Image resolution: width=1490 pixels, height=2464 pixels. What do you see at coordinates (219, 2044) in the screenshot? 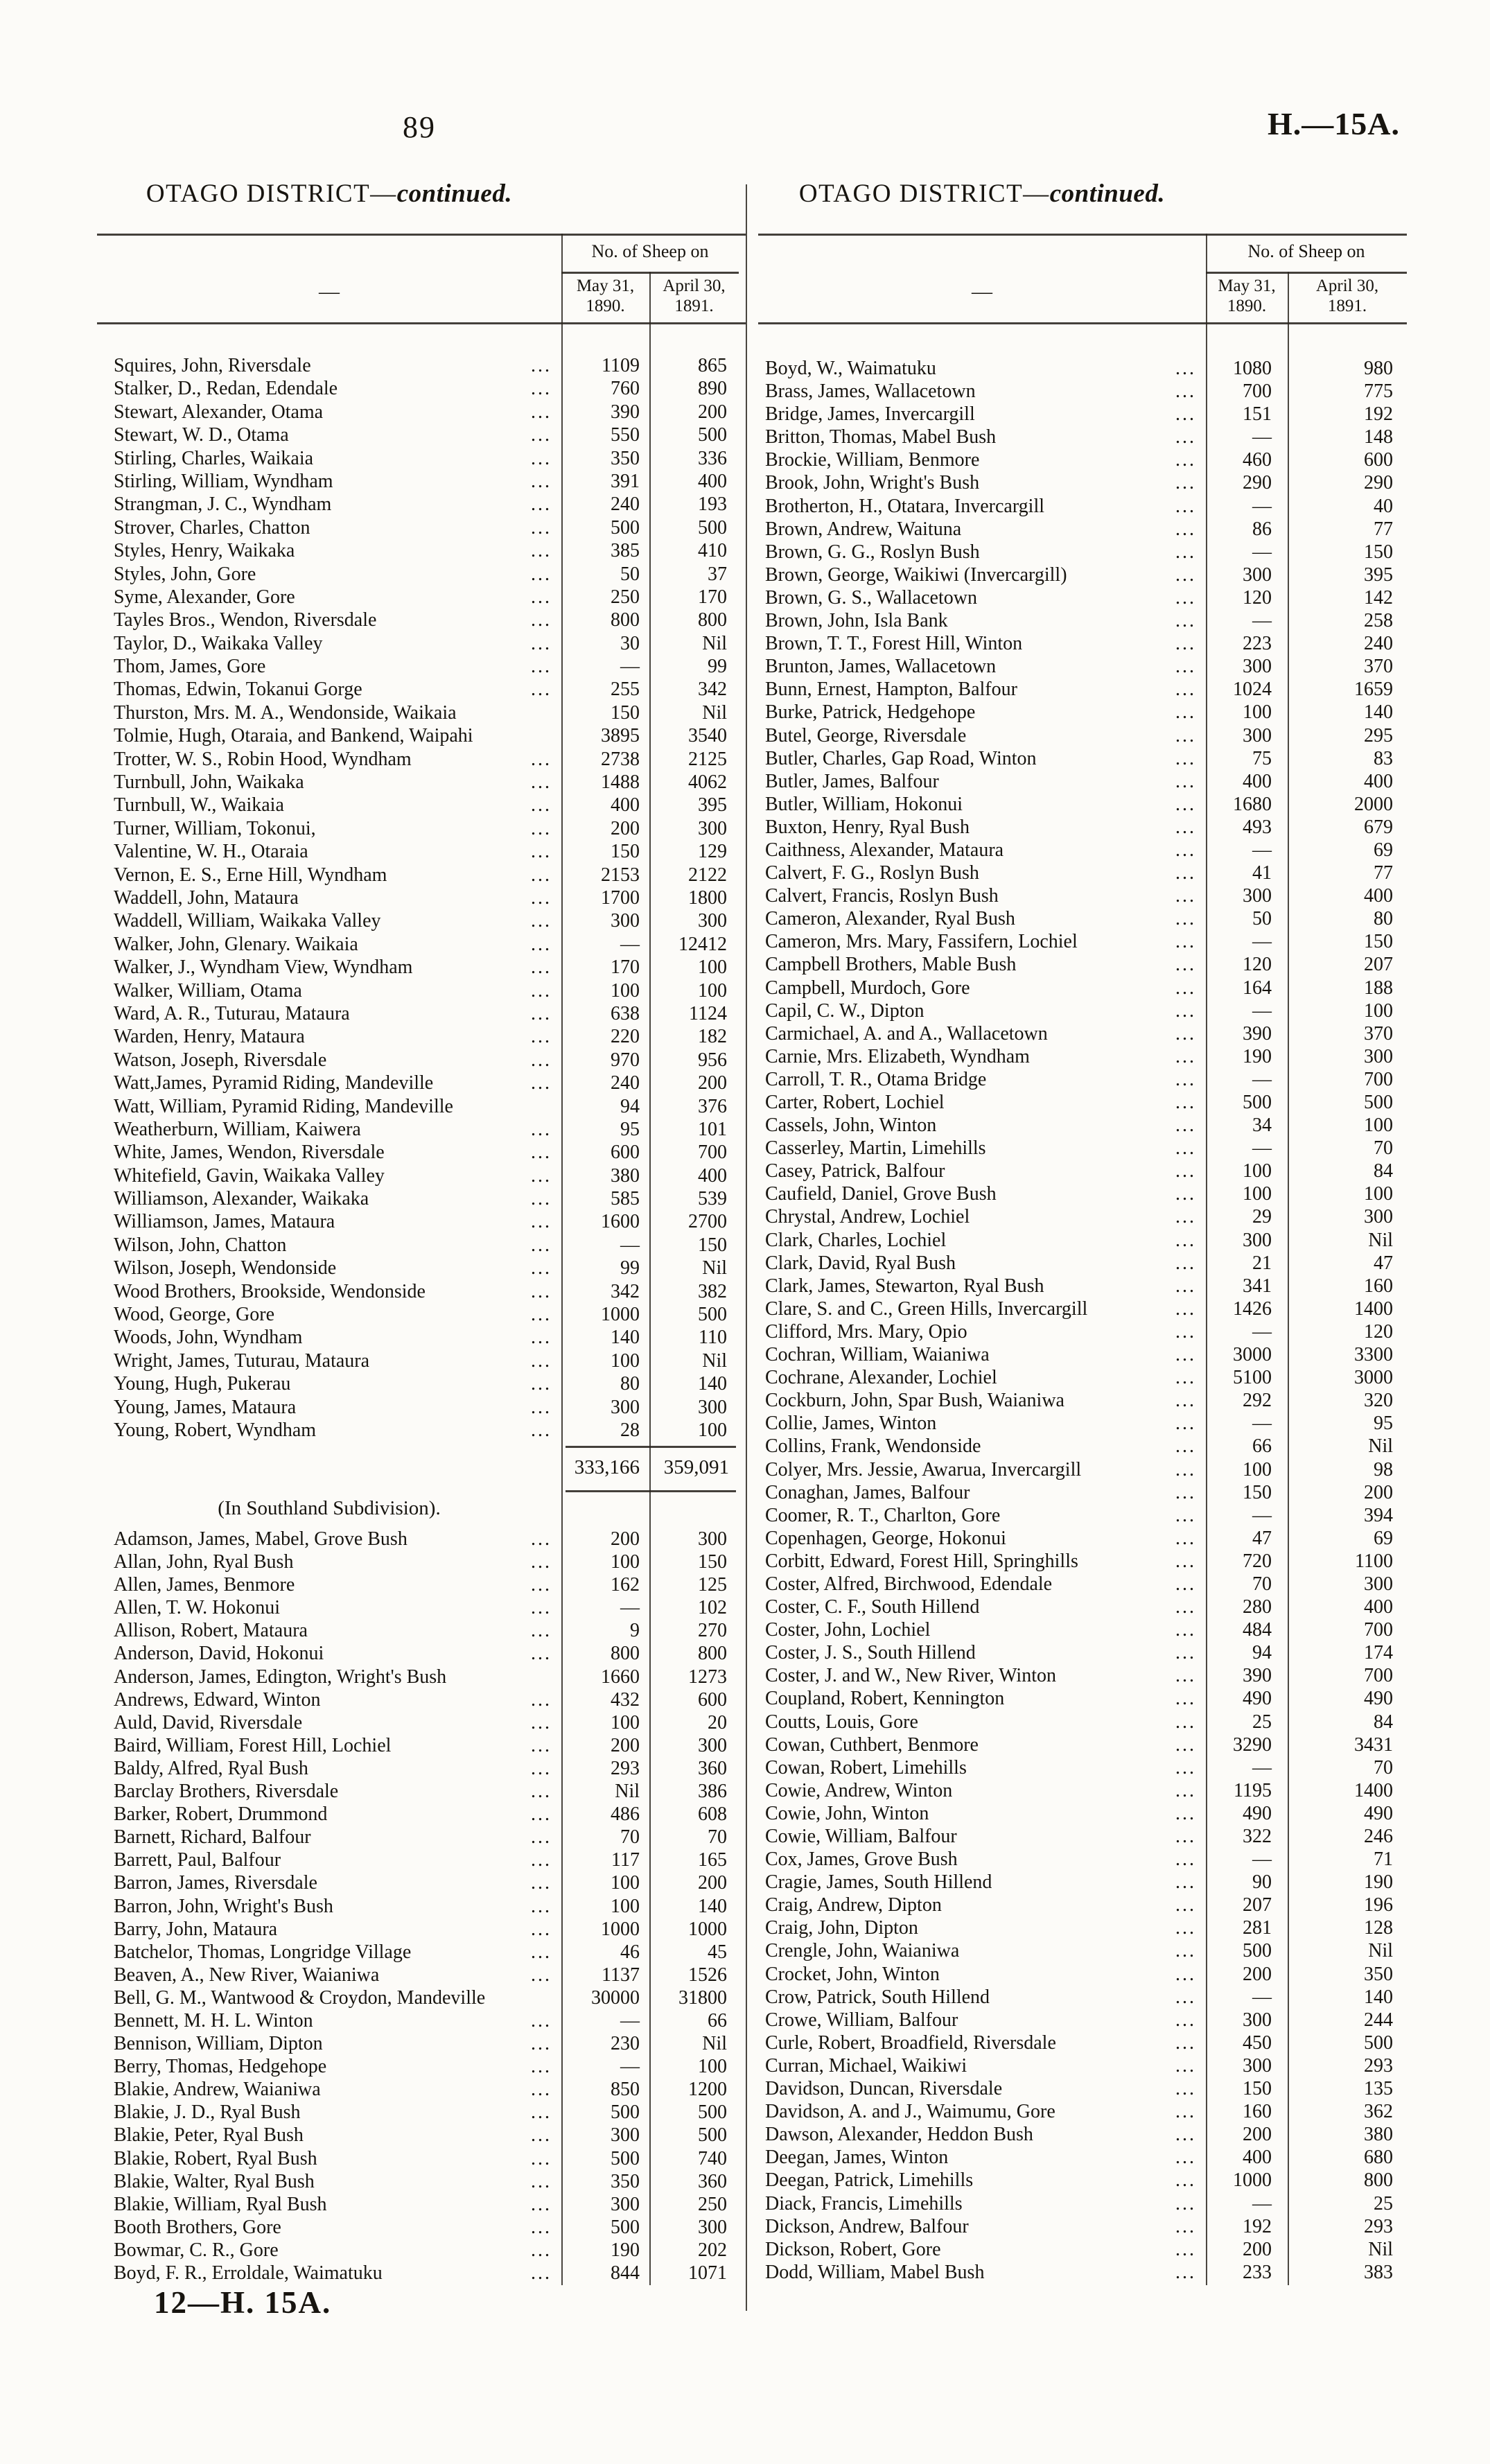
I see `owner-name: Bennison, William, Dipton` at bounding box center [219, 2044].